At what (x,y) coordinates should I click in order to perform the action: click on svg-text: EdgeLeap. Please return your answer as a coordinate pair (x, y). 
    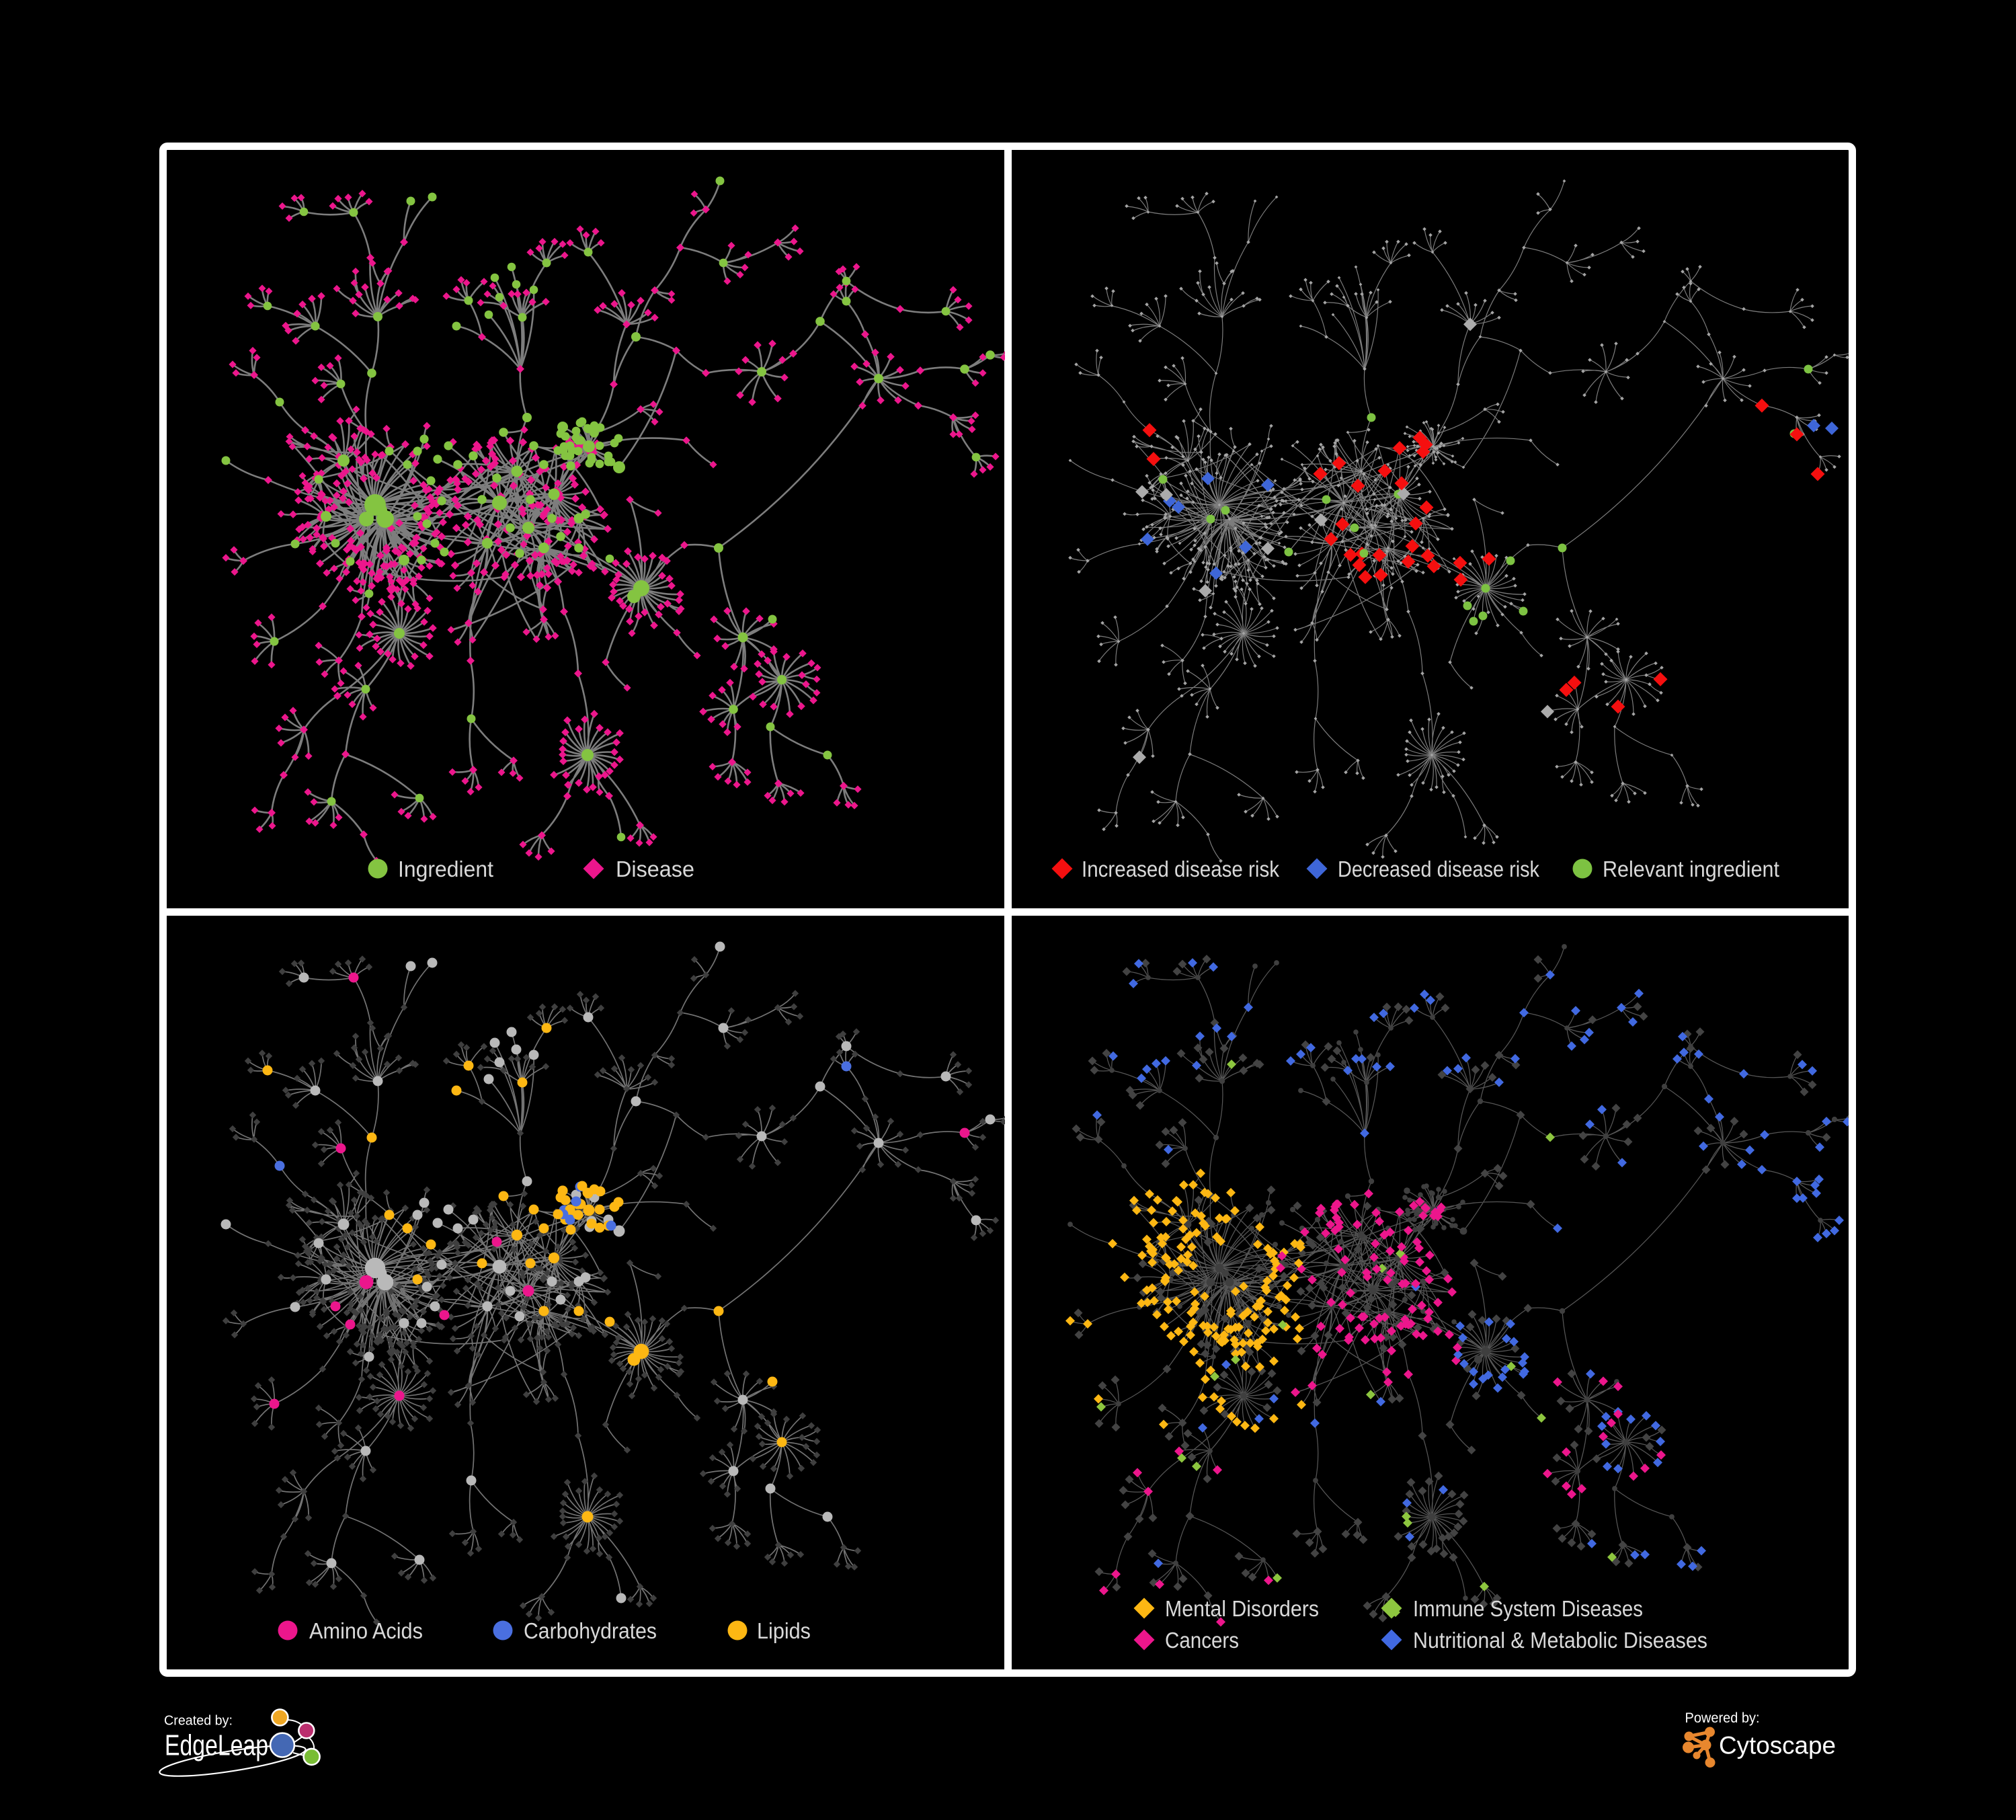
    Looking at the image, I should click on (216, 1745).